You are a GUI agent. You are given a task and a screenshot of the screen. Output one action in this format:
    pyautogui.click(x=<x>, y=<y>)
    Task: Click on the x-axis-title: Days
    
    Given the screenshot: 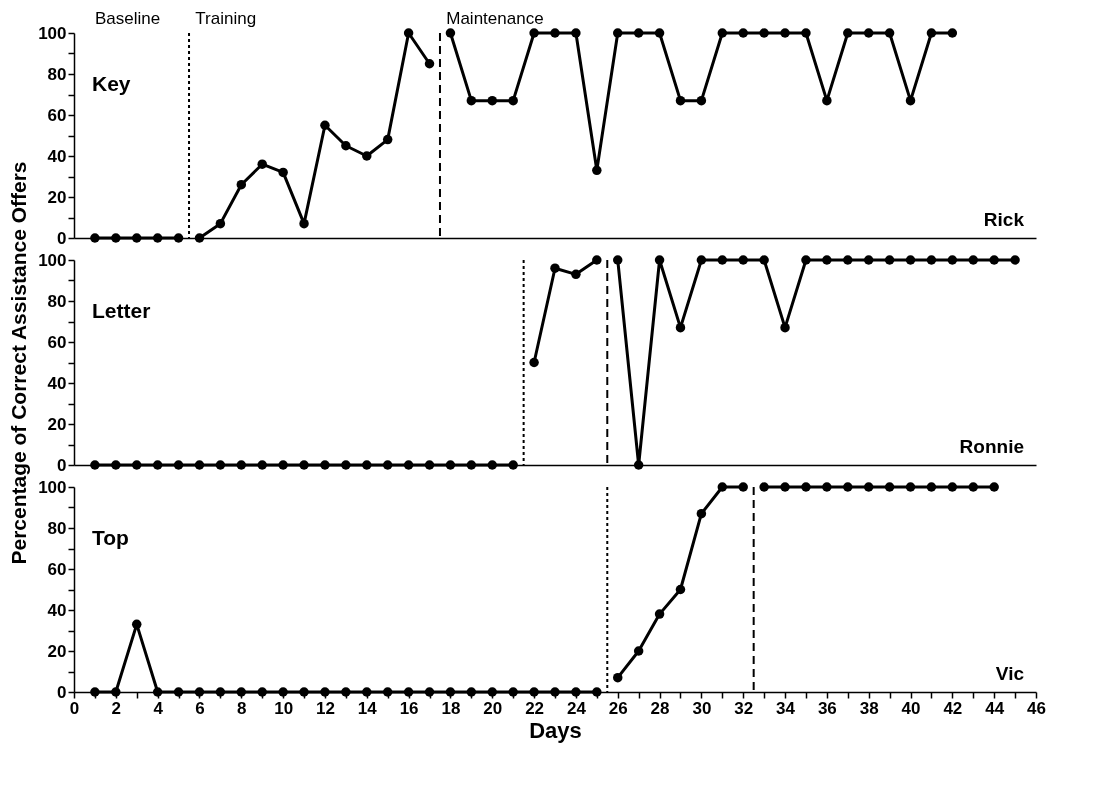 What is the action you would take?
    pyautogui.click(x=555, y=730)
    